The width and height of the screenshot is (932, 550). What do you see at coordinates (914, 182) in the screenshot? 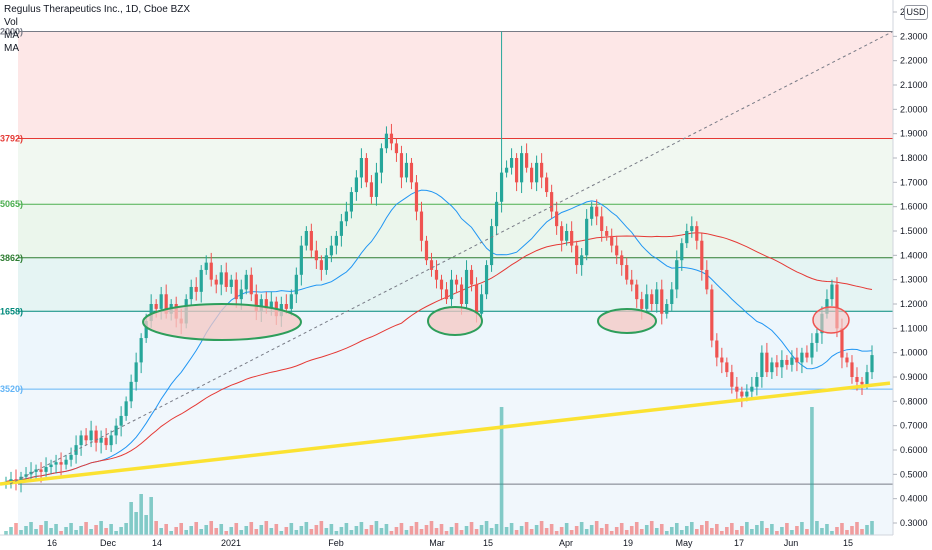
I see `price-tick-label: 1.7000` at bounding box center [914, 182].